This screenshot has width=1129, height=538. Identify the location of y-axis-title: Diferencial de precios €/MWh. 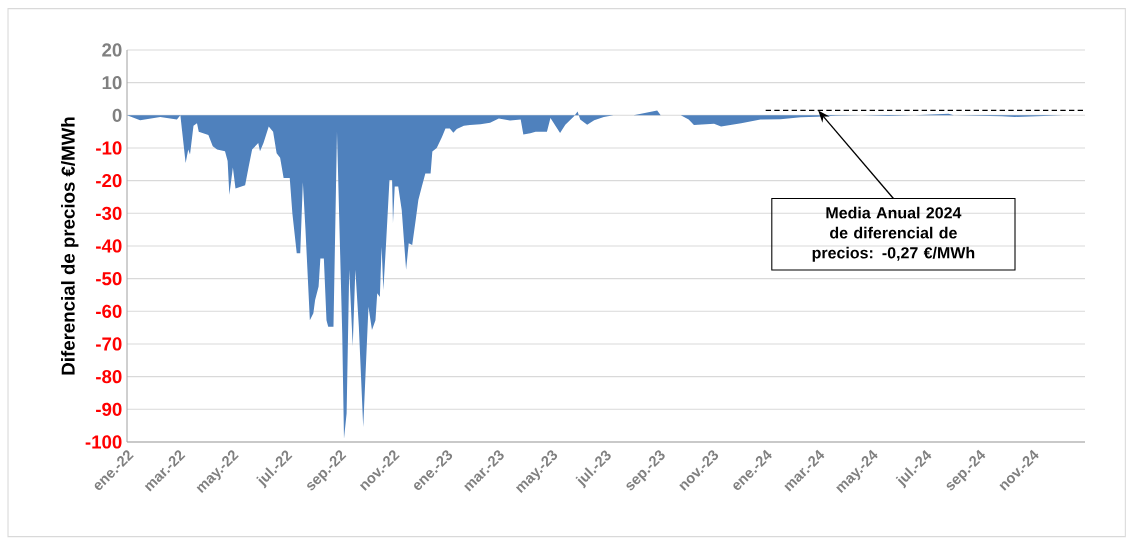
(70, 246).